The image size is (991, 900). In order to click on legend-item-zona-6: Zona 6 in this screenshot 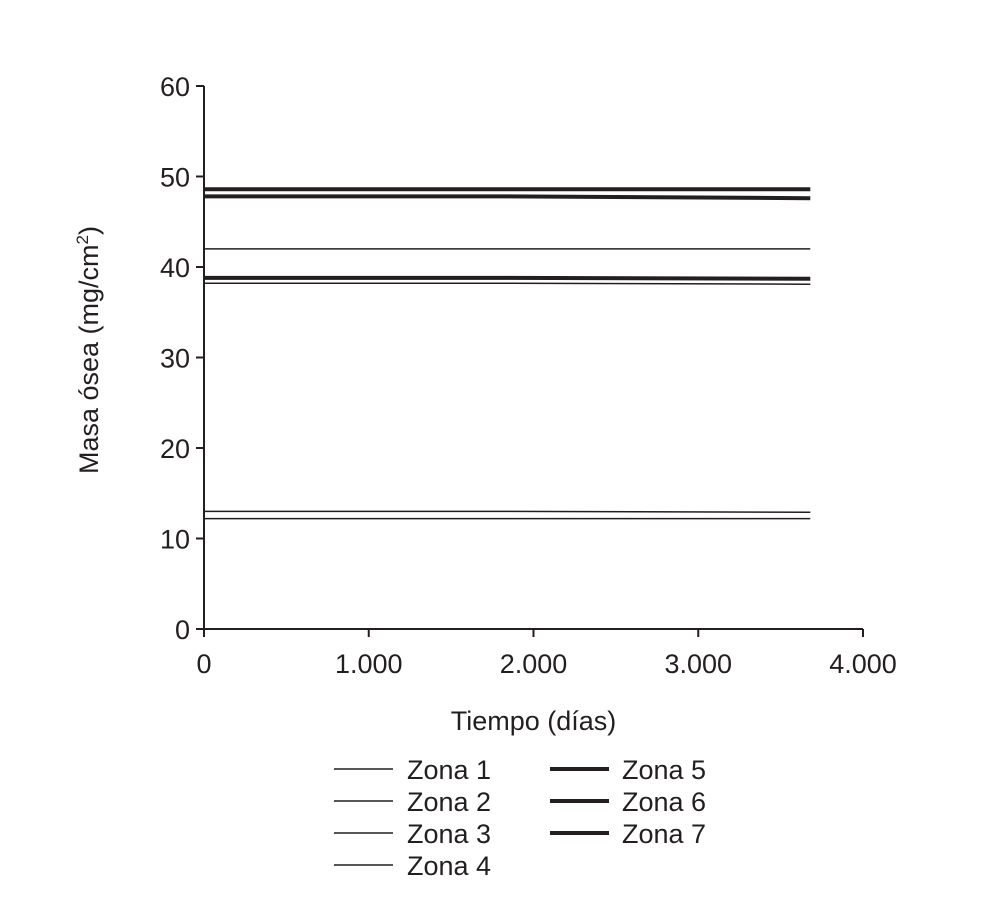, I will do `click(628, 802)`.